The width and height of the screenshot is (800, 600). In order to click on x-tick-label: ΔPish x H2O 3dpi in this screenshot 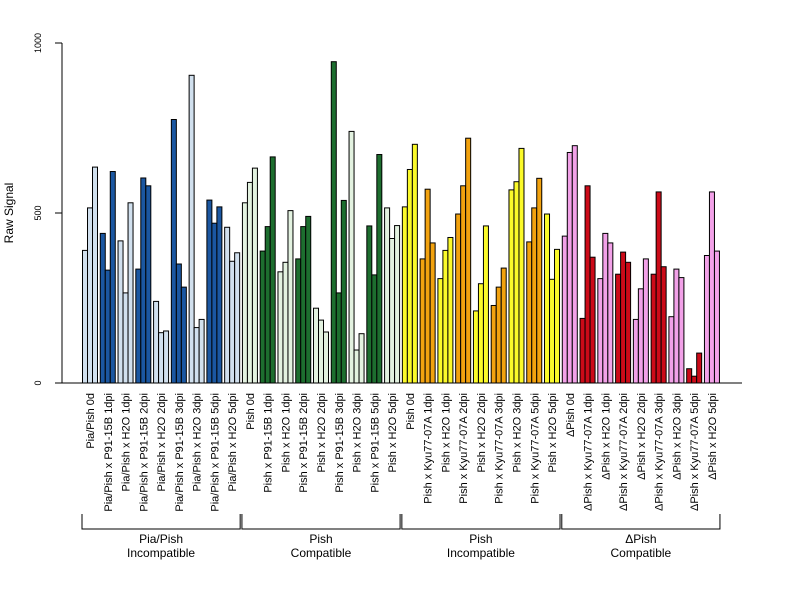, I will do `click(677, 436)`.